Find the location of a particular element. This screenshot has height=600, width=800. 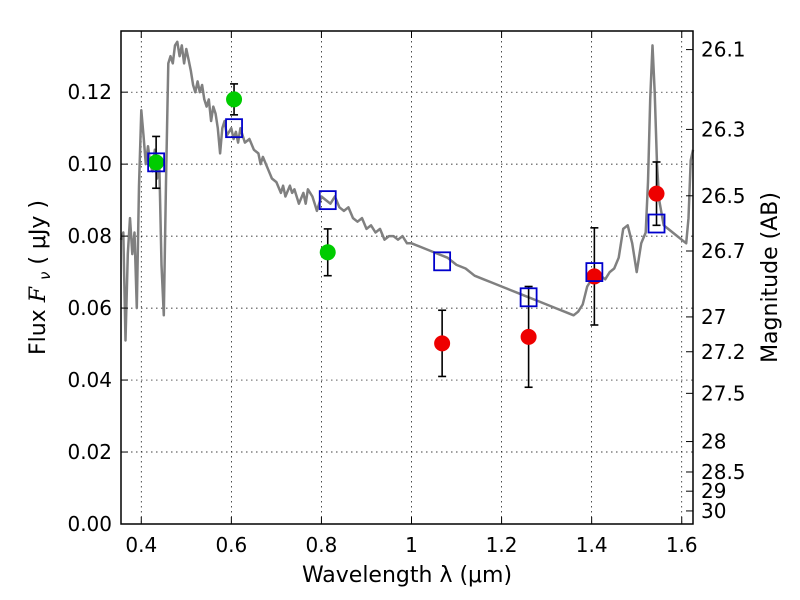

x-tick-label: 0.4 is located at coordinates (141, 545).